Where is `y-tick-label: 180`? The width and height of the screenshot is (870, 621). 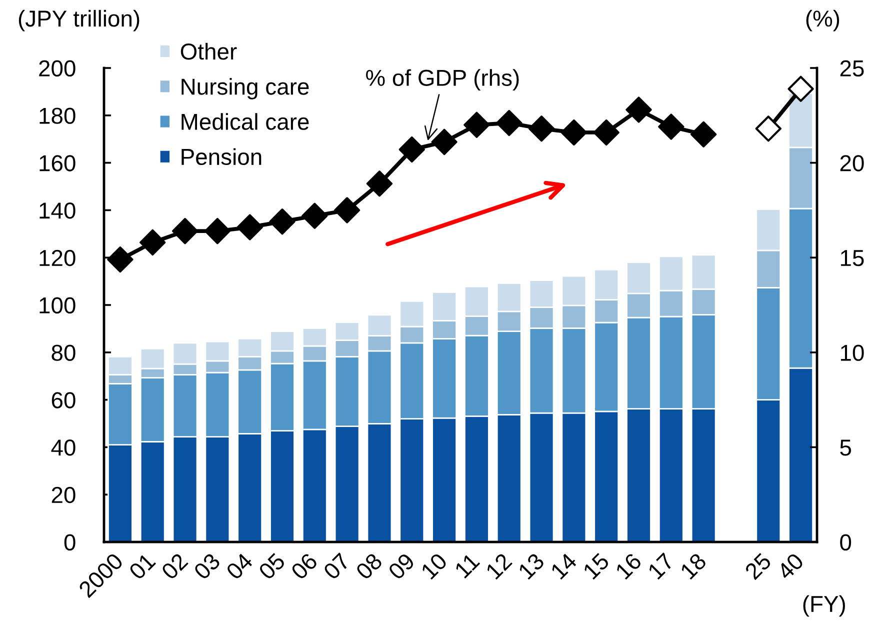 y-tick-label: 180 is located at coordinates (58, 116).